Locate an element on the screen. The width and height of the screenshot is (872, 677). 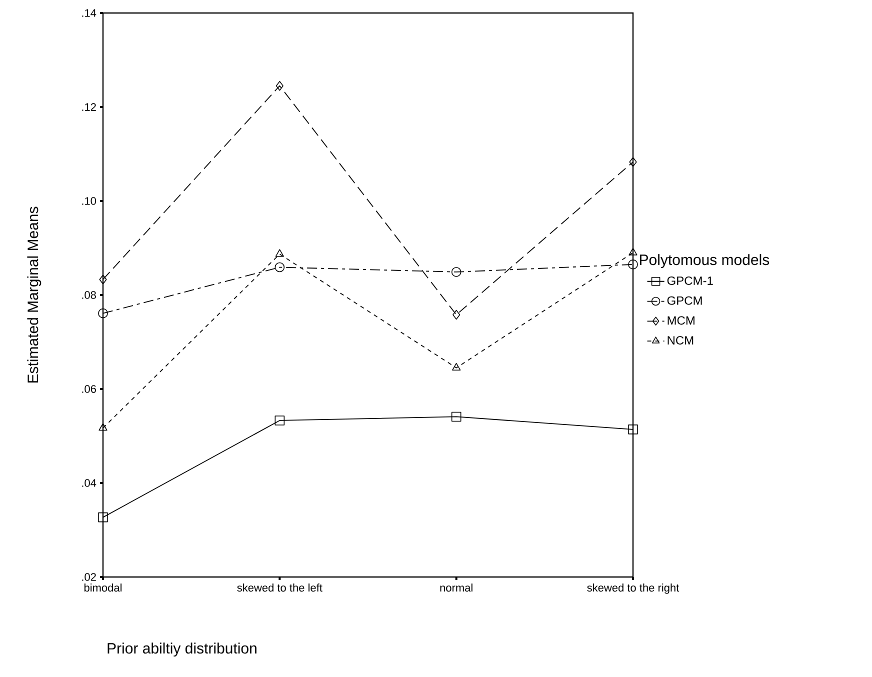
x-tick-label: skewed to the right is located at coordinates (633, 589).